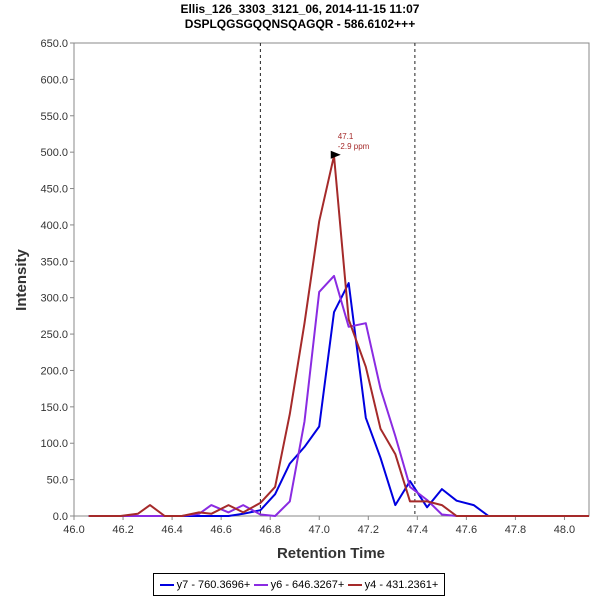  I want to click on y-tick-label: 300.0, so click(54, 299).